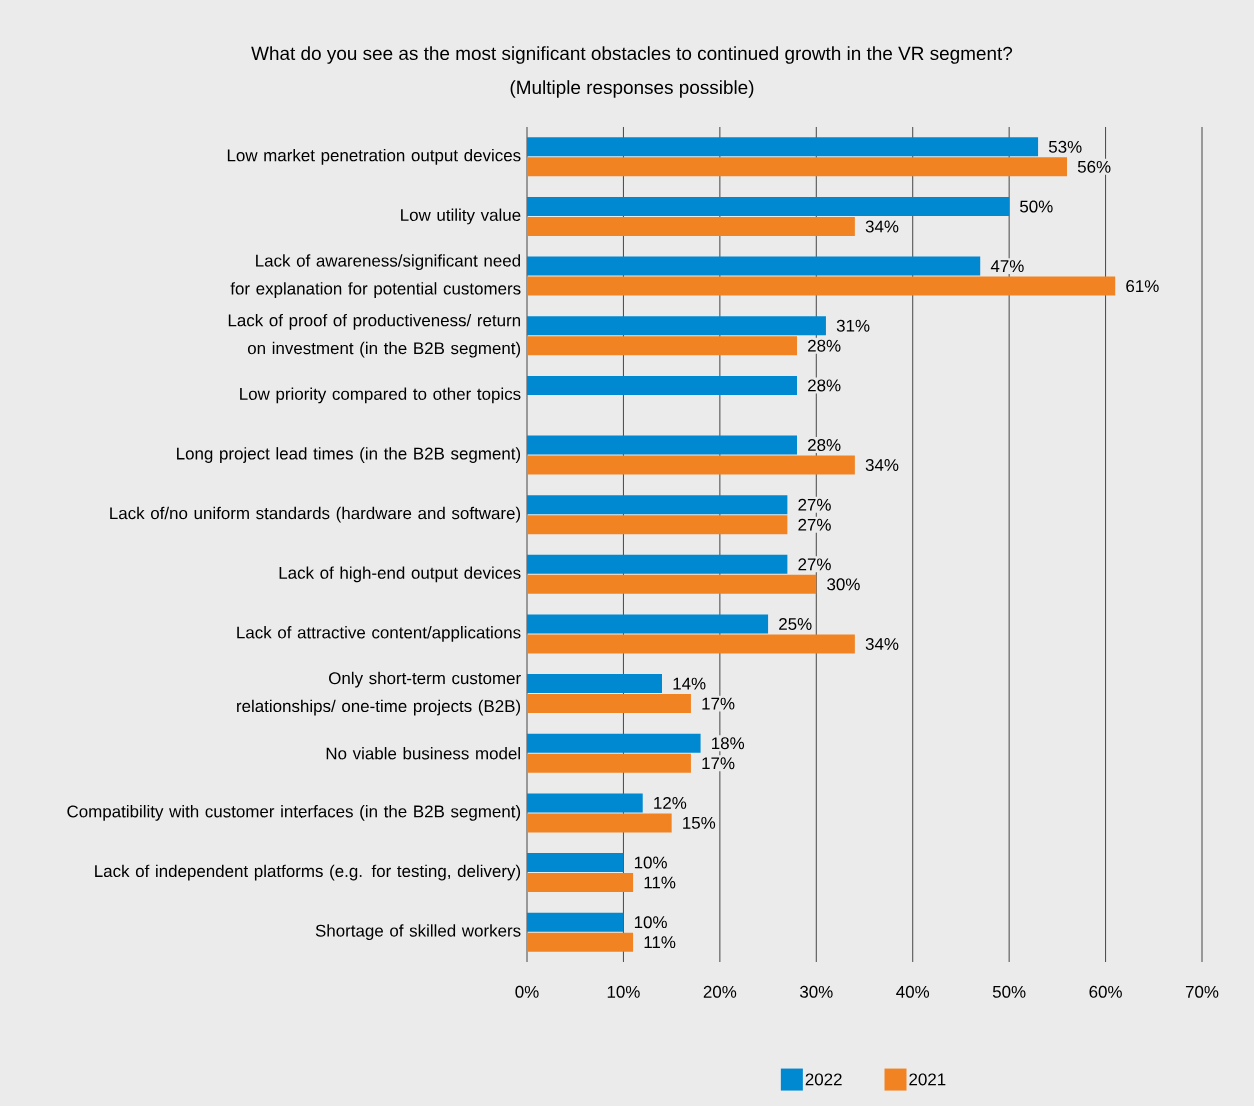 This screenshot has width=1254, height=1106. What do you see at coordinates (823, 1079) in the screenshot?
I see `legend-label: 2022` at bounding box center [823, 1079].